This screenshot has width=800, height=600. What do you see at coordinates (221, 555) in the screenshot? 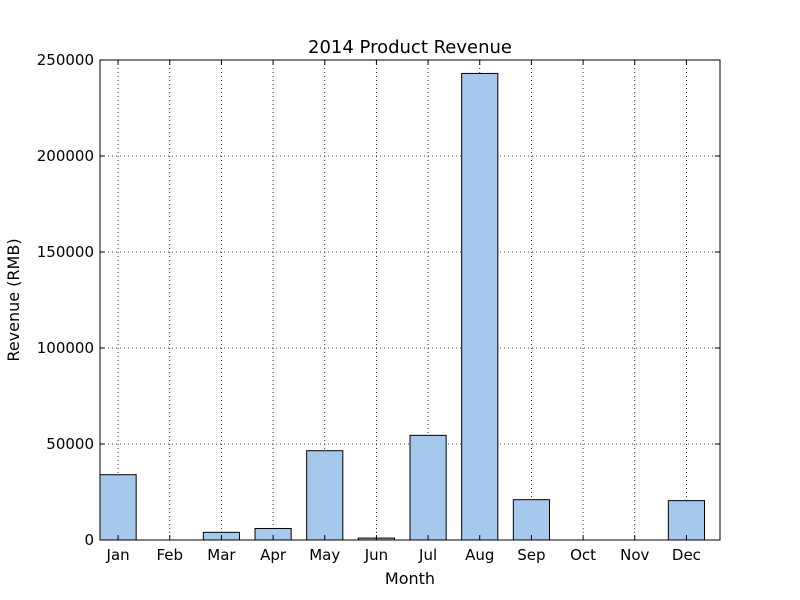
I see `x-tick-label: Mar` at bounding box center [221, 555].